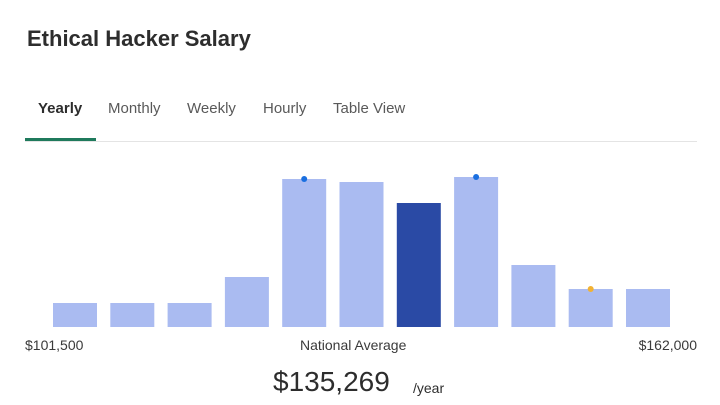  Describe the element at coordinates (54, 345) in the screenshot. I see `min-label: $101,500` at that location.